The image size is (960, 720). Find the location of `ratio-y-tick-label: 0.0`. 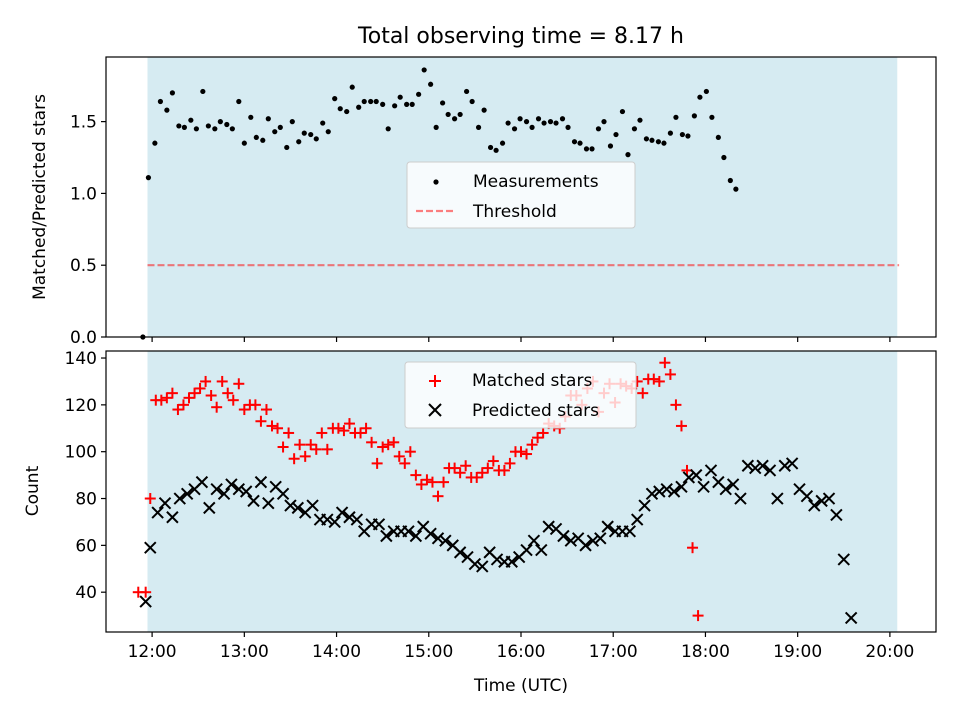

ratio-y-tick-label: 0.0 is located at coordinates (83, 338).